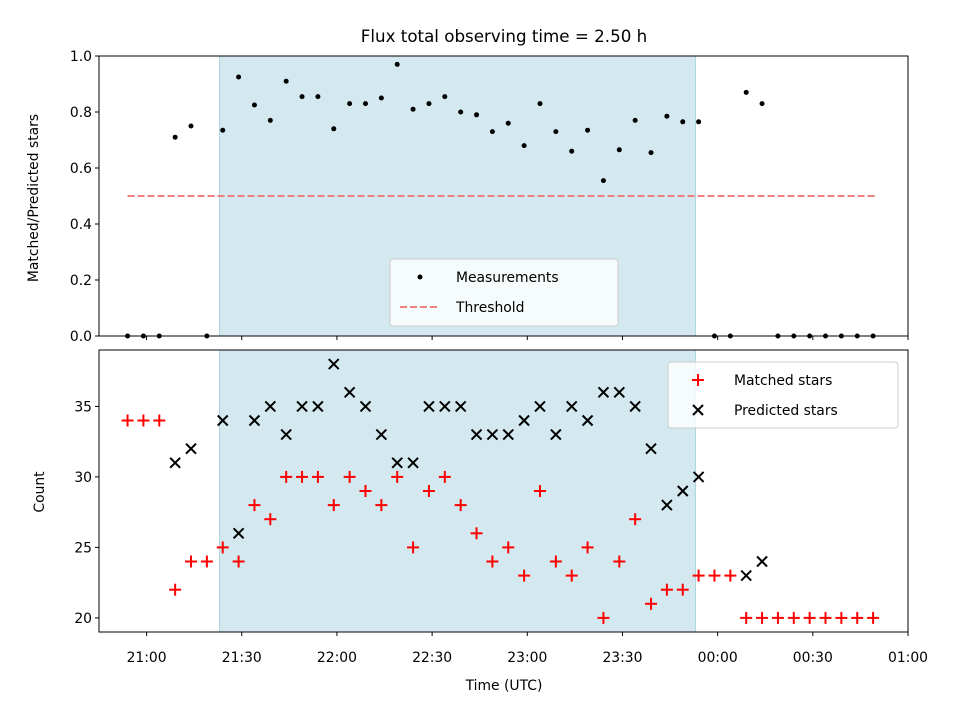 The width and height of the screenshot is (960, 720). I want to click on legend-threshold-label: Threshold, so click(489, 308).